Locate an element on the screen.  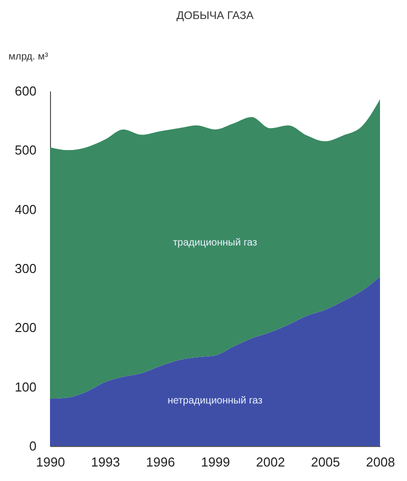
x-tick-label: 2005 is located at coordinates (325, 462).